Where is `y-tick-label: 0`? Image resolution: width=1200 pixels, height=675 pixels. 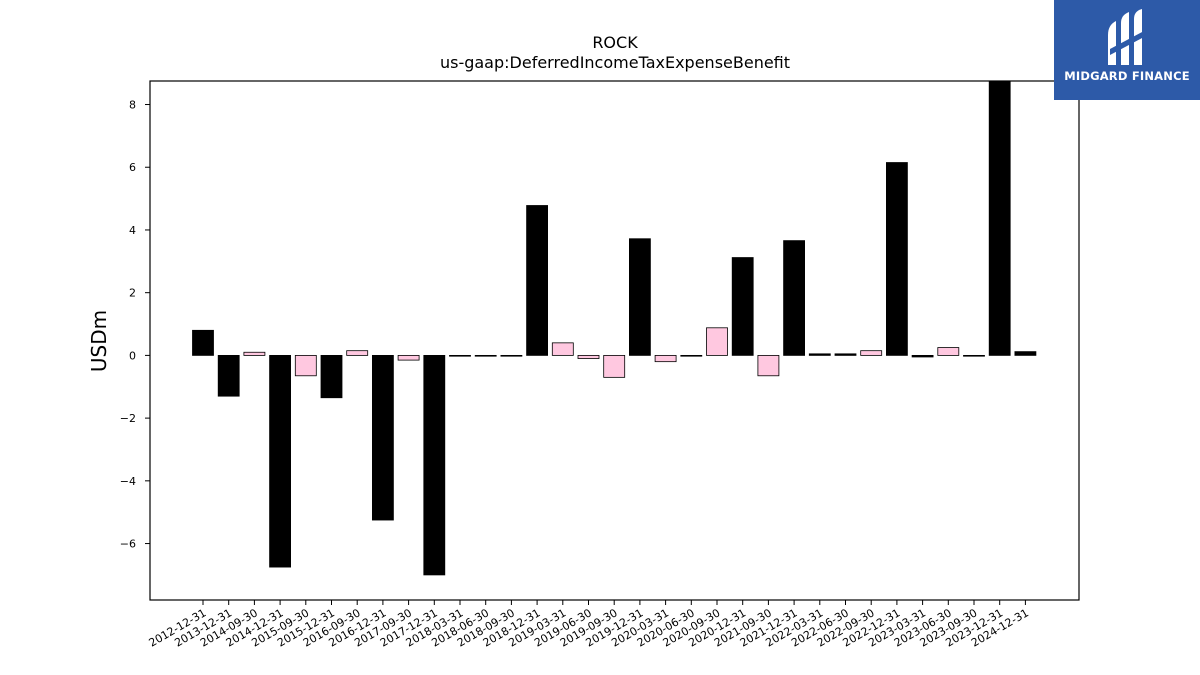
y-tick-label: 0 is located at coordinates (132, 355).